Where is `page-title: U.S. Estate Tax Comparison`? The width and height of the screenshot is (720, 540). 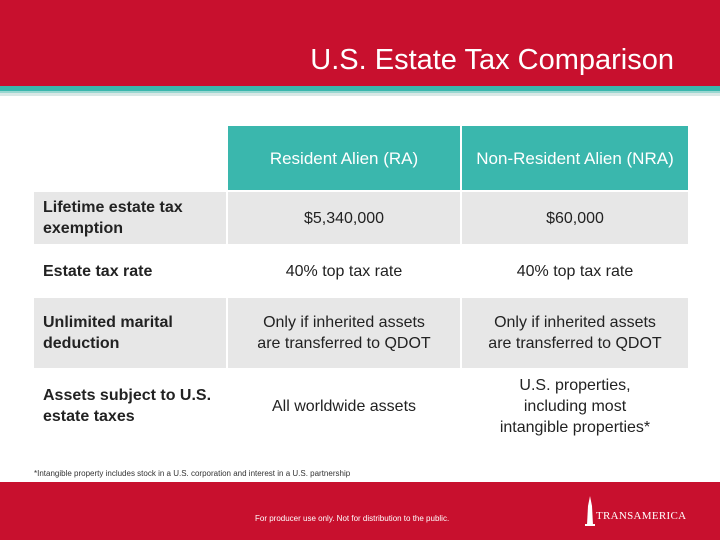
page-title: U.S. Estate Tax Comparison is located at coordinates (492, 60).